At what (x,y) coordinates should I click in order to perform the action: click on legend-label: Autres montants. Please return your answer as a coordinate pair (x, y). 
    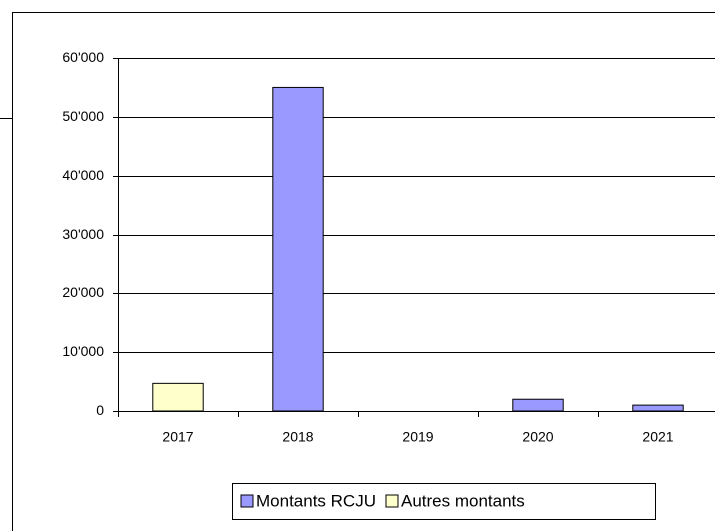
    Looking at the image, I should click on (463, 500).